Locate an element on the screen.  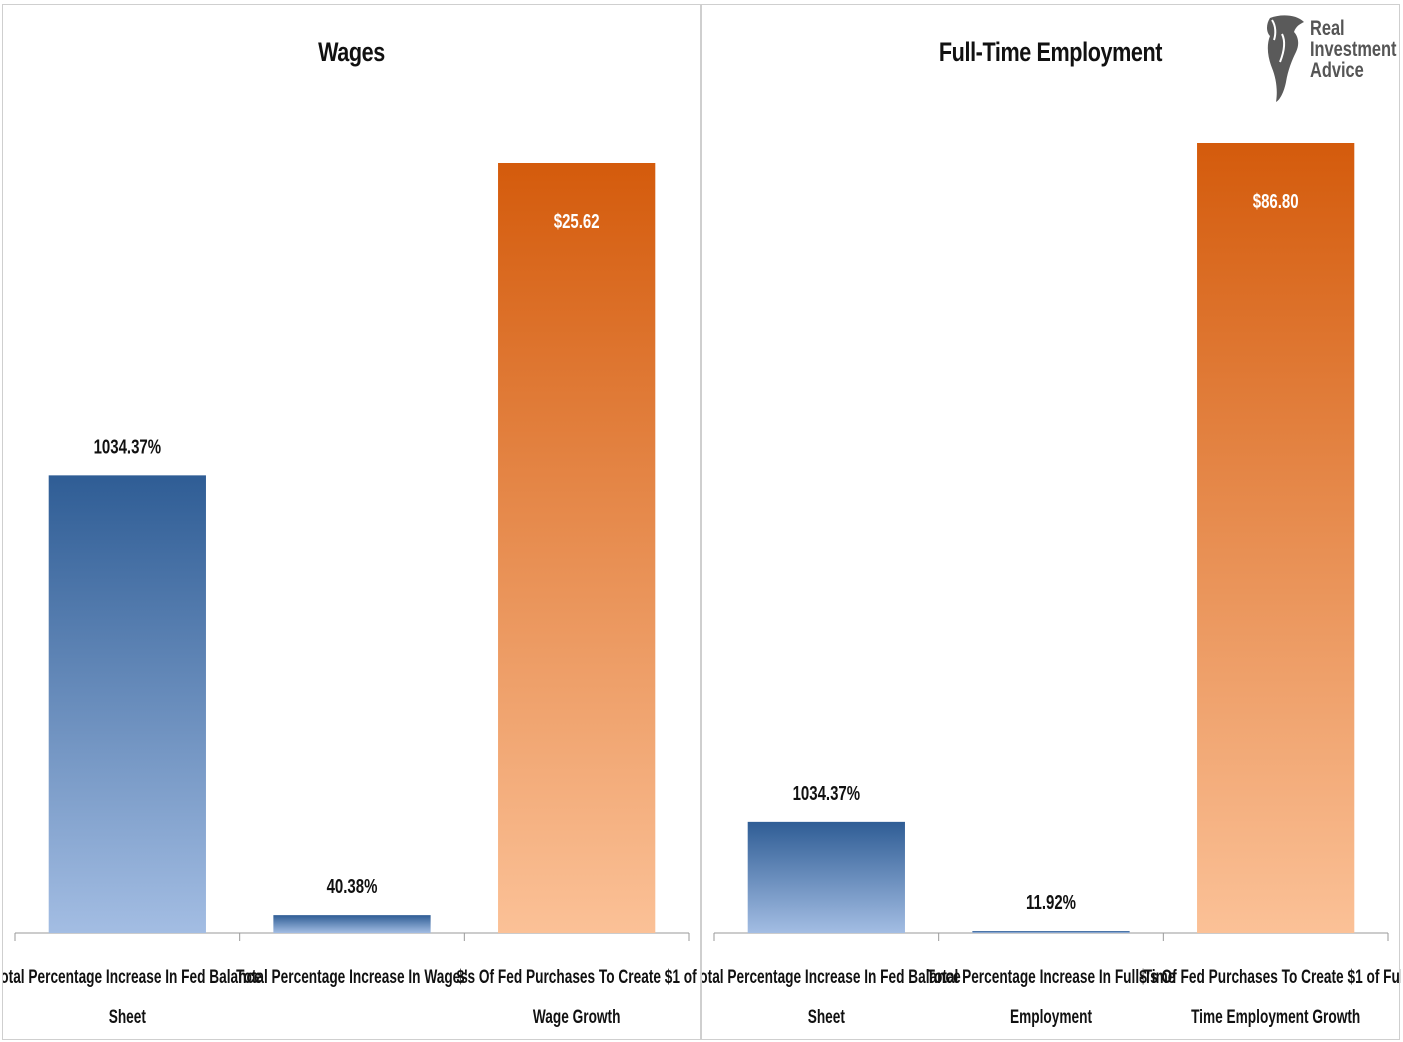
bull-head-icon is located at coordinates (1285, 59).